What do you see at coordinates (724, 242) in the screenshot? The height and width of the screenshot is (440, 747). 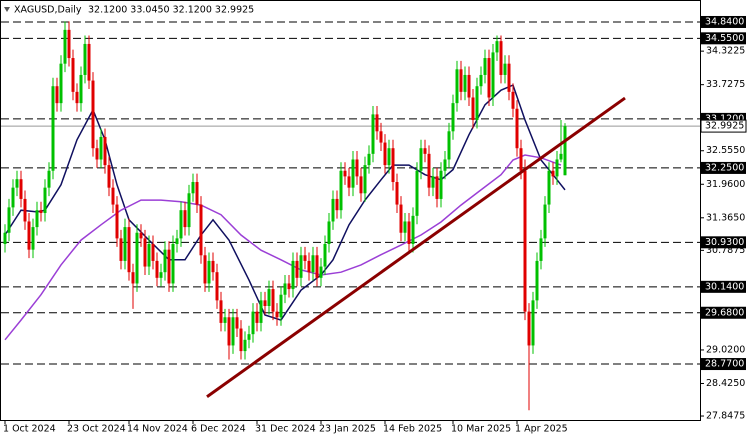 I see `level-label: 30.9300` at bounding box center [724, 242].